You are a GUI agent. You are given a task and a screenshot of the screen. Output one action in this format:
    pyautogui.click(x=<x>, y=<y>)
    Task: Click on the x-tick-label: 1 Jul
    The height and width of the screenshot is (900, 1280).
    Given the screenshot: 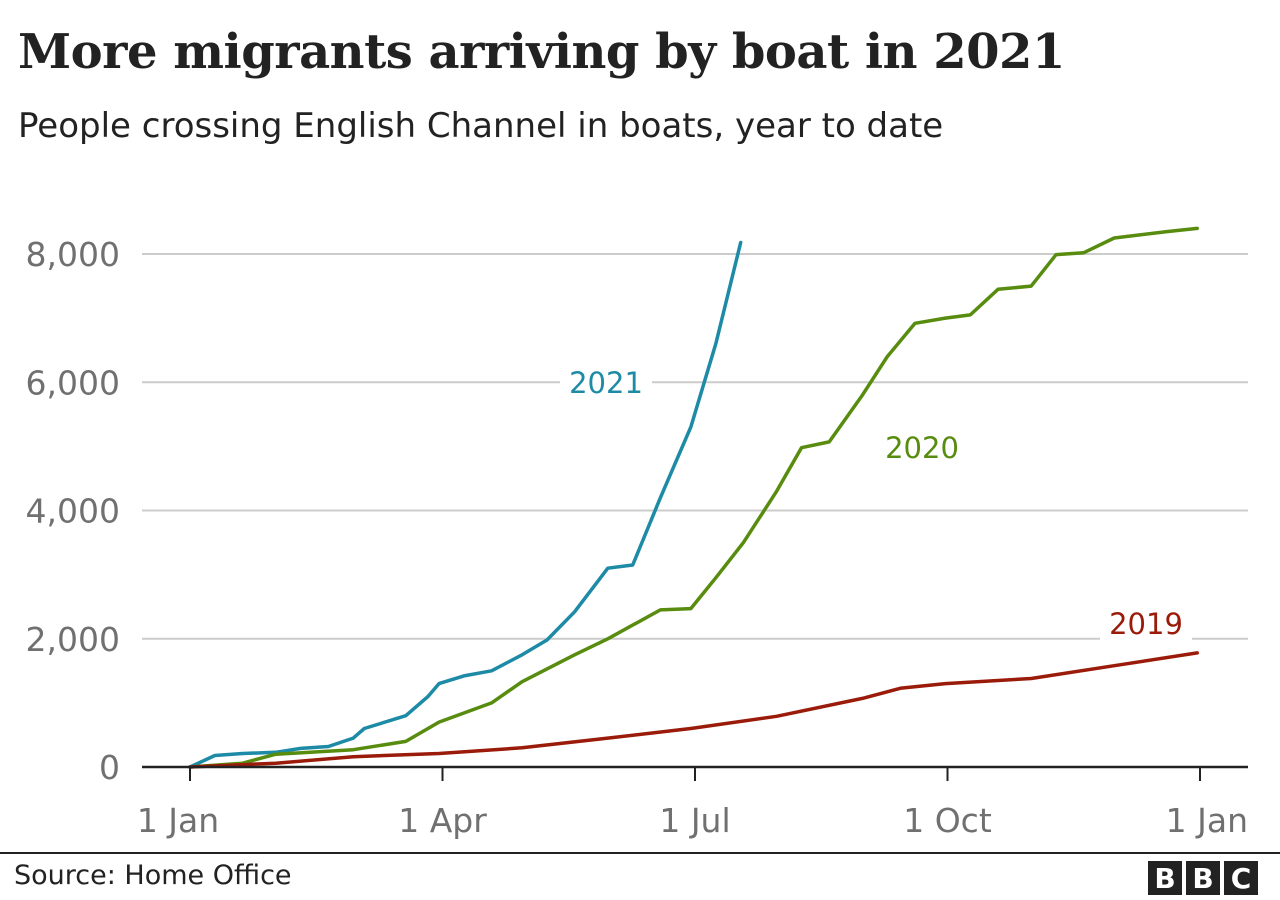 What is the action you would take?
    pyautogui.click(x=694, y=820)
    